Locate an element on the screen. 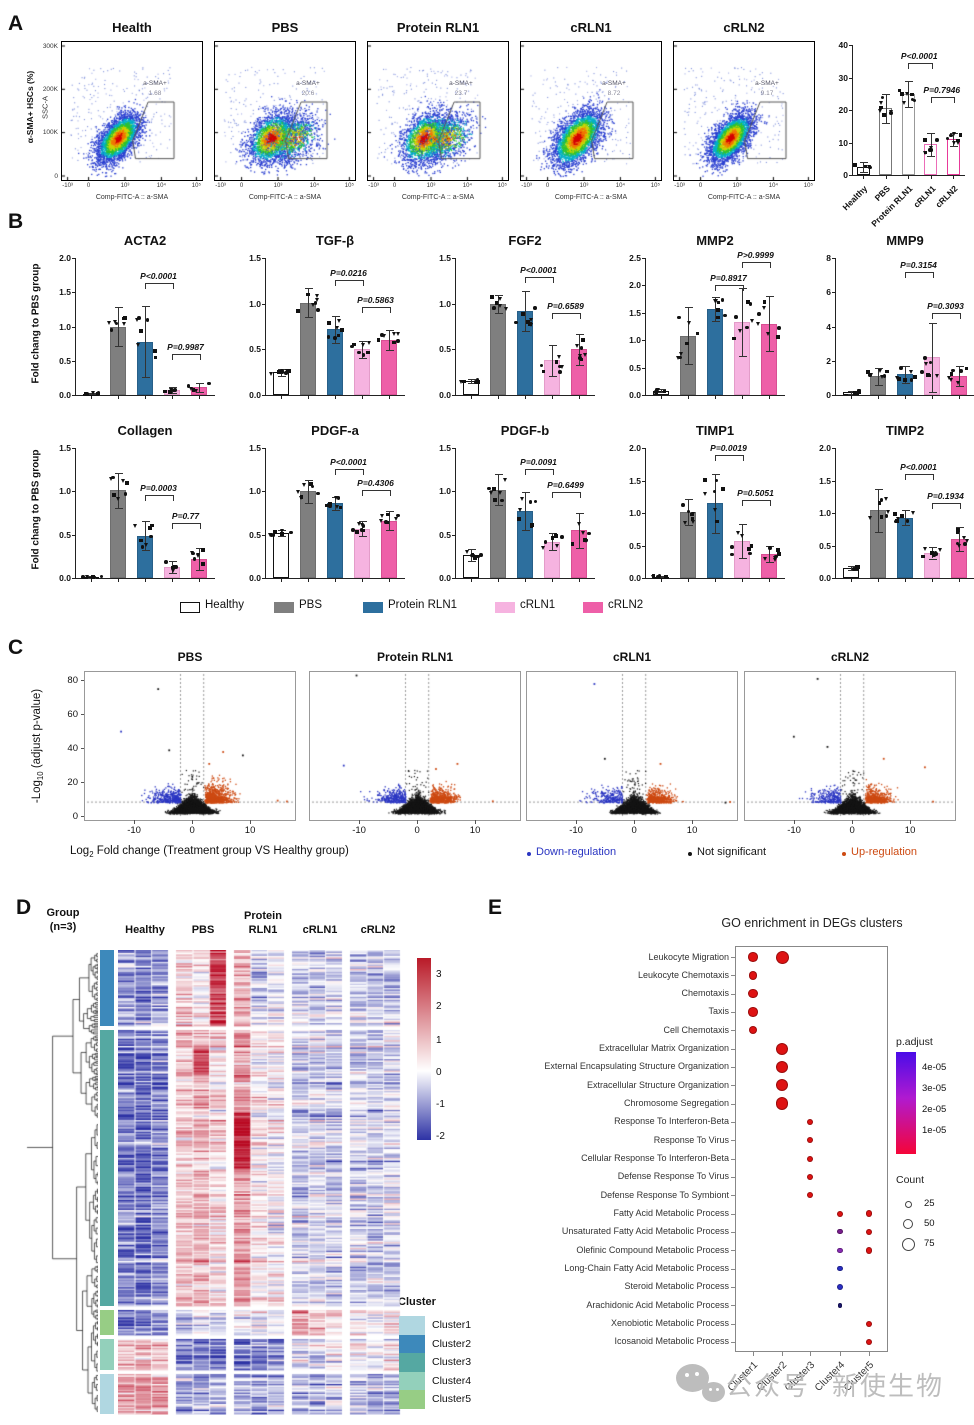 This screenshot has width=974, height=1425. heatmap-colorbar is located at coordinates (424, 1049).